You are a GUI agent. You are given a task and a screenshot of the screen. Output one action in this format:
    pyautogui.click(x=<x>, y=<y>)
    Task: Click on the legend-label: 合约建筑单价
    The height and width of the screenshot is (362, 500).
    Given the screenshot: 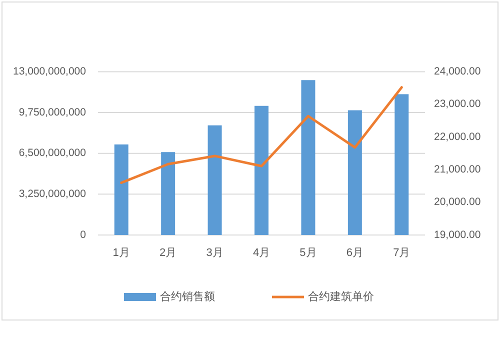 What is the action you would take?
    pyautogui.click(x=341, y=296)
    